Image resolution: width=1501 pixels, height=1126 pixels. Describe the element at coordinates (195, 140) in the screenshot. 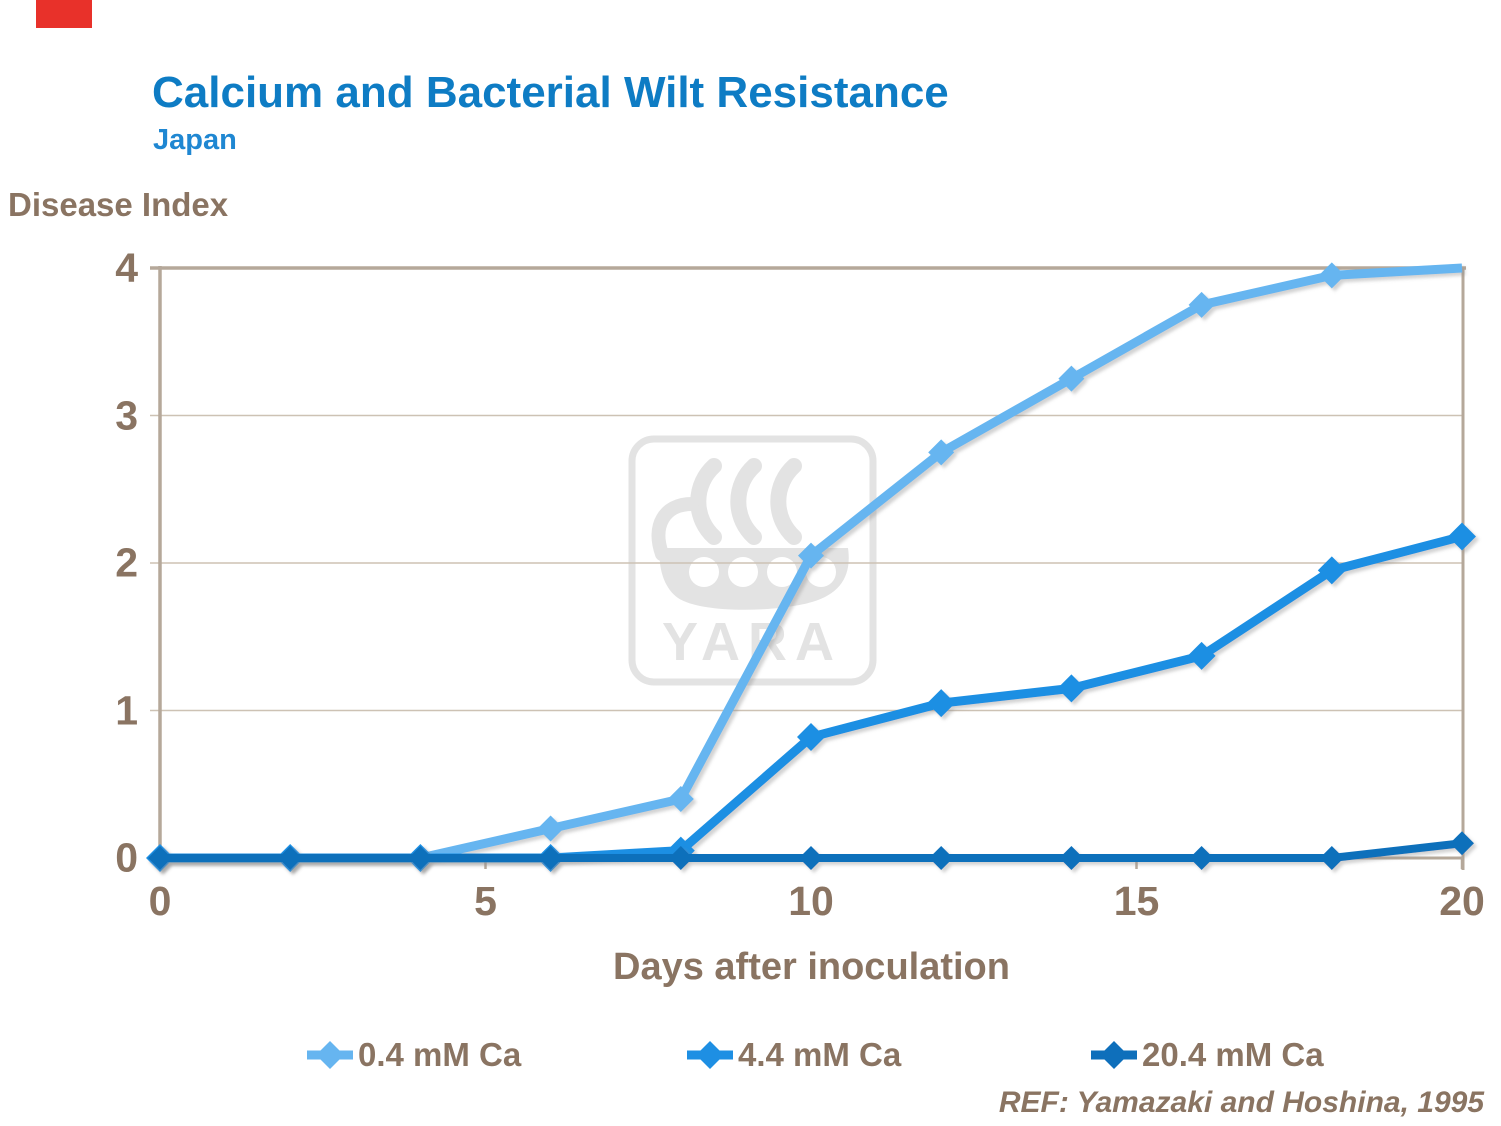

I see `page-subtitle: Japan` at that location.